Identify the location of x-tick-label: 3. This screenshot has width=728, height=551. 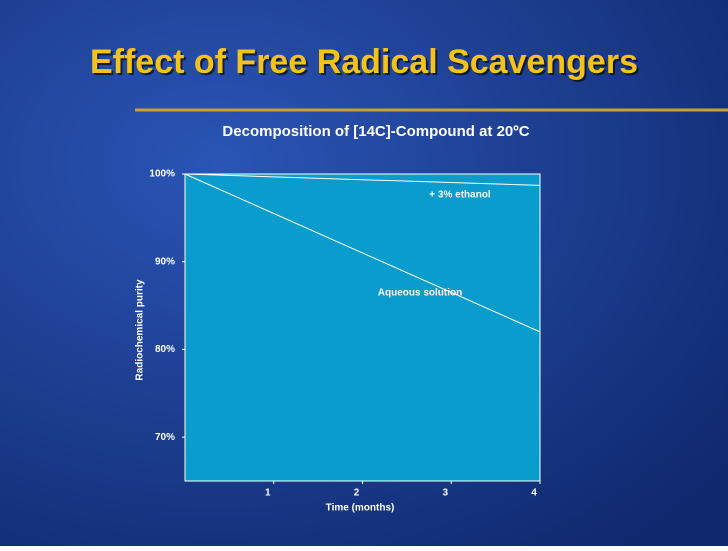
(445, 493).